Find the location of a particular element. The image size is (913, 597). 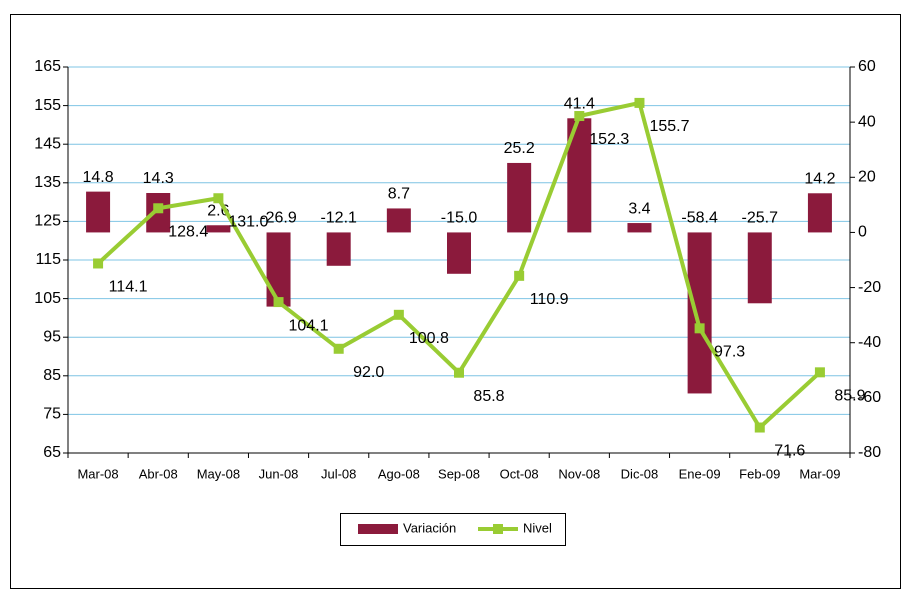

y2-tick-label: -40 is located at coordinates (869, 342).